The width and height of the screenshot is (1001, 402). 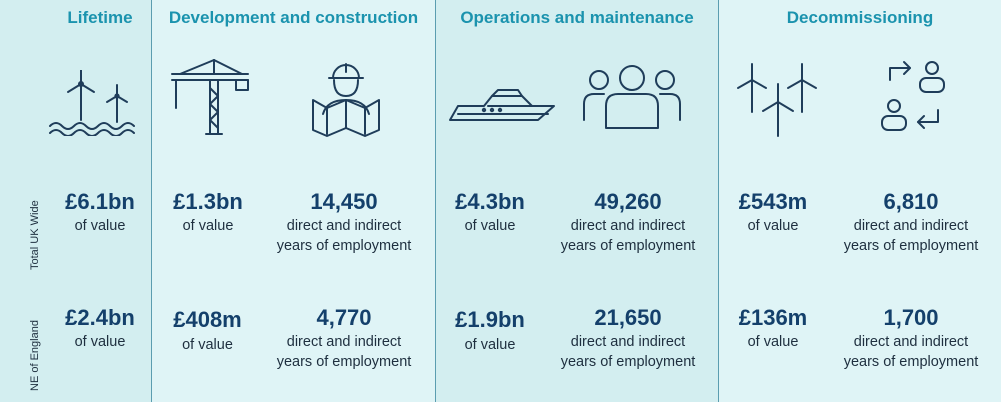 I want to click on ne-dev-jobs: 4,770, so click(x=344, y=317).